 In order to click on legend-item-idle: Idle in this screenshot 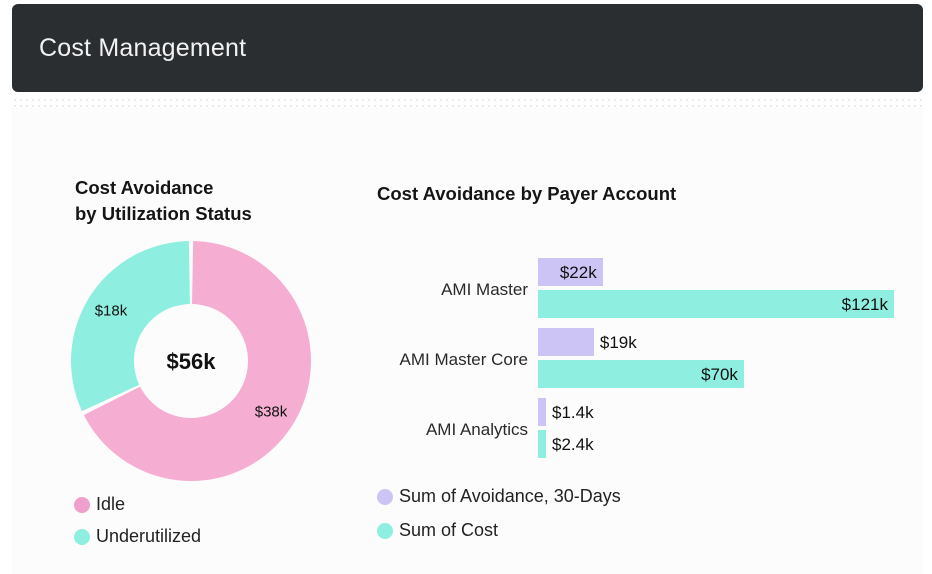, I will do `click(99, 504)`.